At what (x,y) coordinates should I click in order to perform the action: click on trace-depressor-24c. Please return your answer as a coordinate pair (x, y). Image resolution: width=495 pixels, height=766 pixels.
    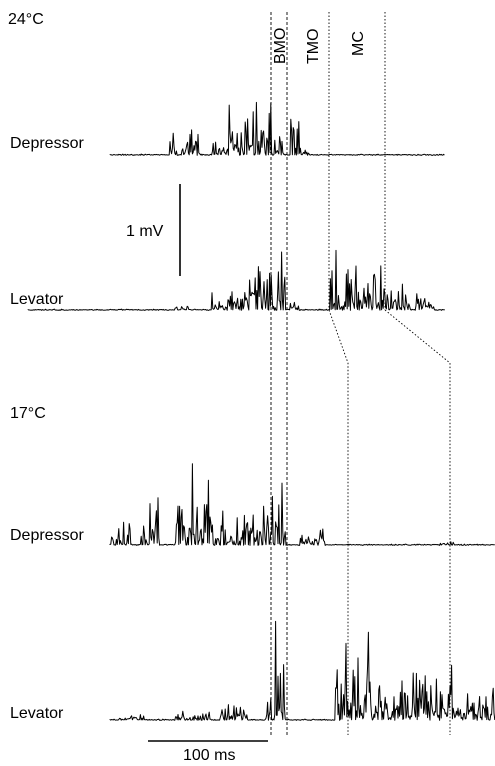
    Looking at the image, I should click on (277, 128).